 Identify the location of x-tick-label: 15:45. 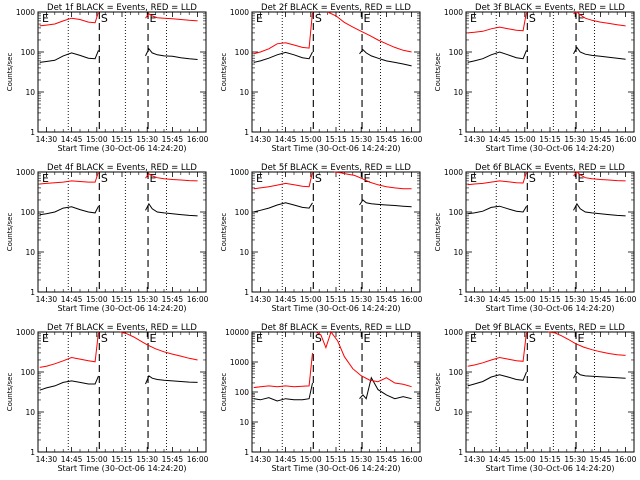
(601, 299).